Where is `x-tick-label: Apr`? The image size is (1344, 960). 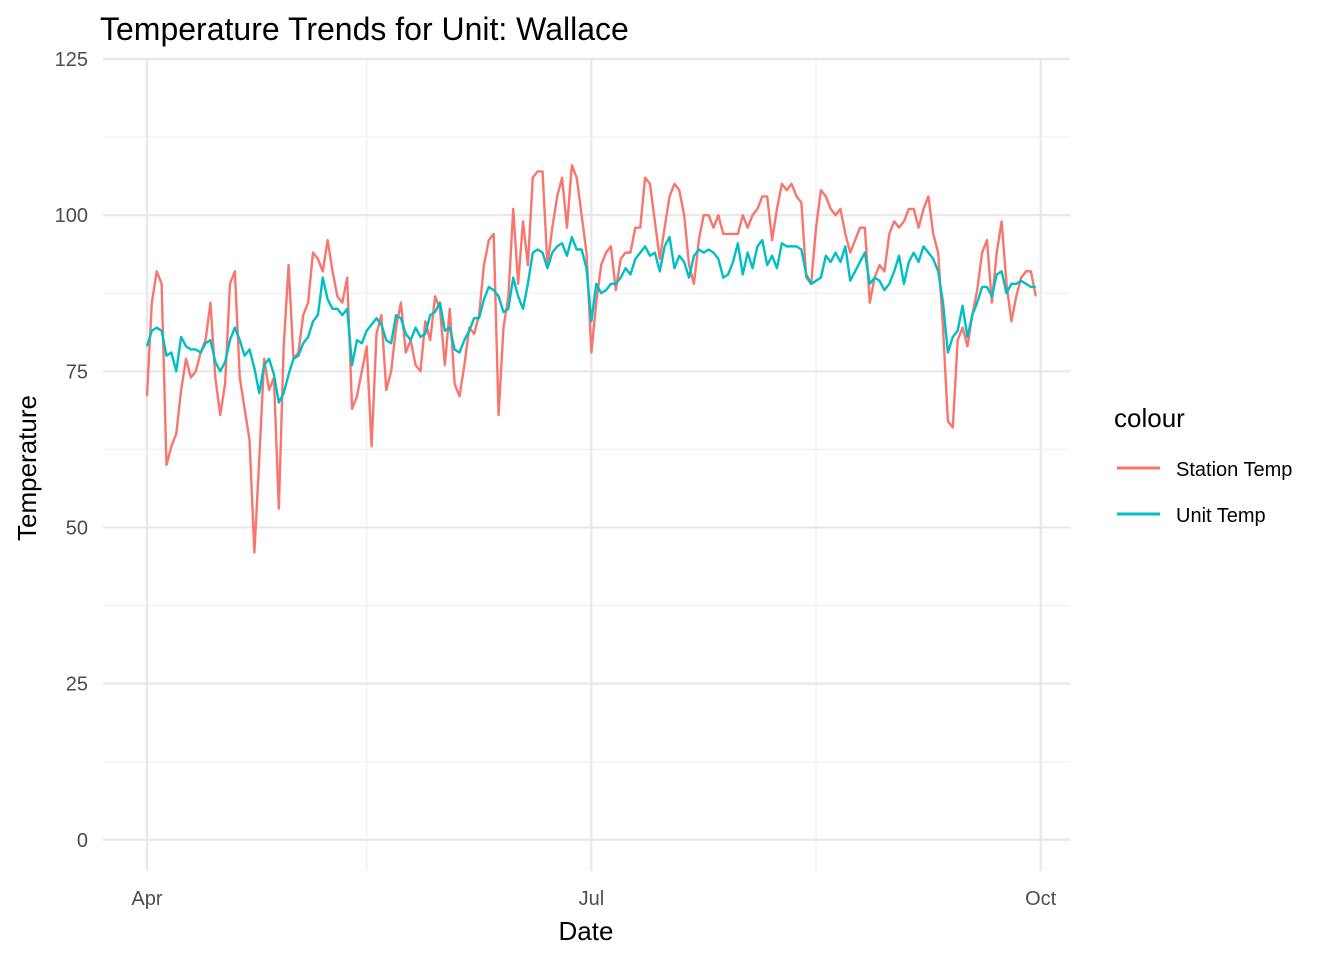 x-tick-label: Apr is located at coordinates (146, 899).